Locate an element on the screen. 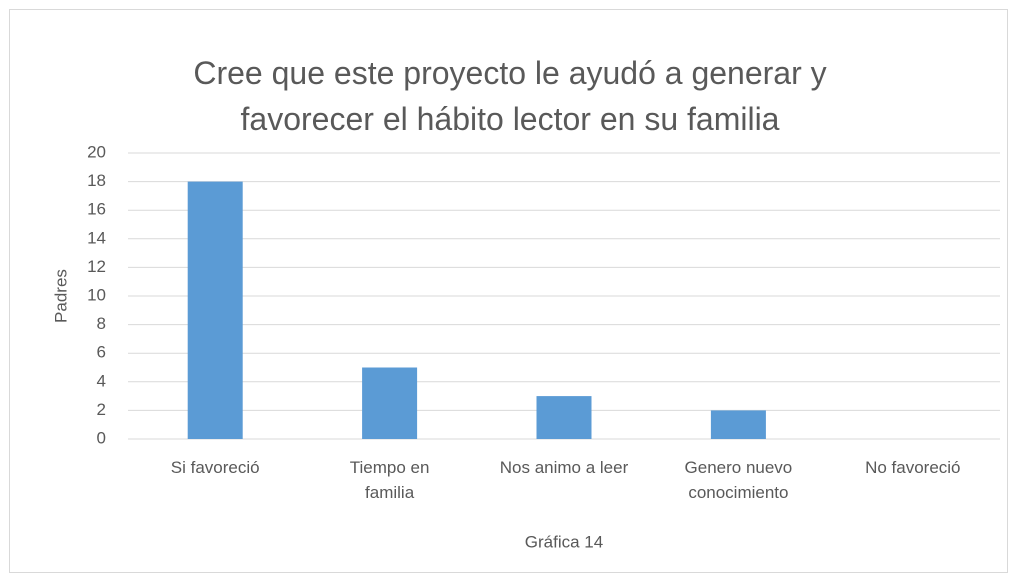 This screenshot has width=1018, height=582. y-tick-label: 14 is located at coordinates (96, 237).